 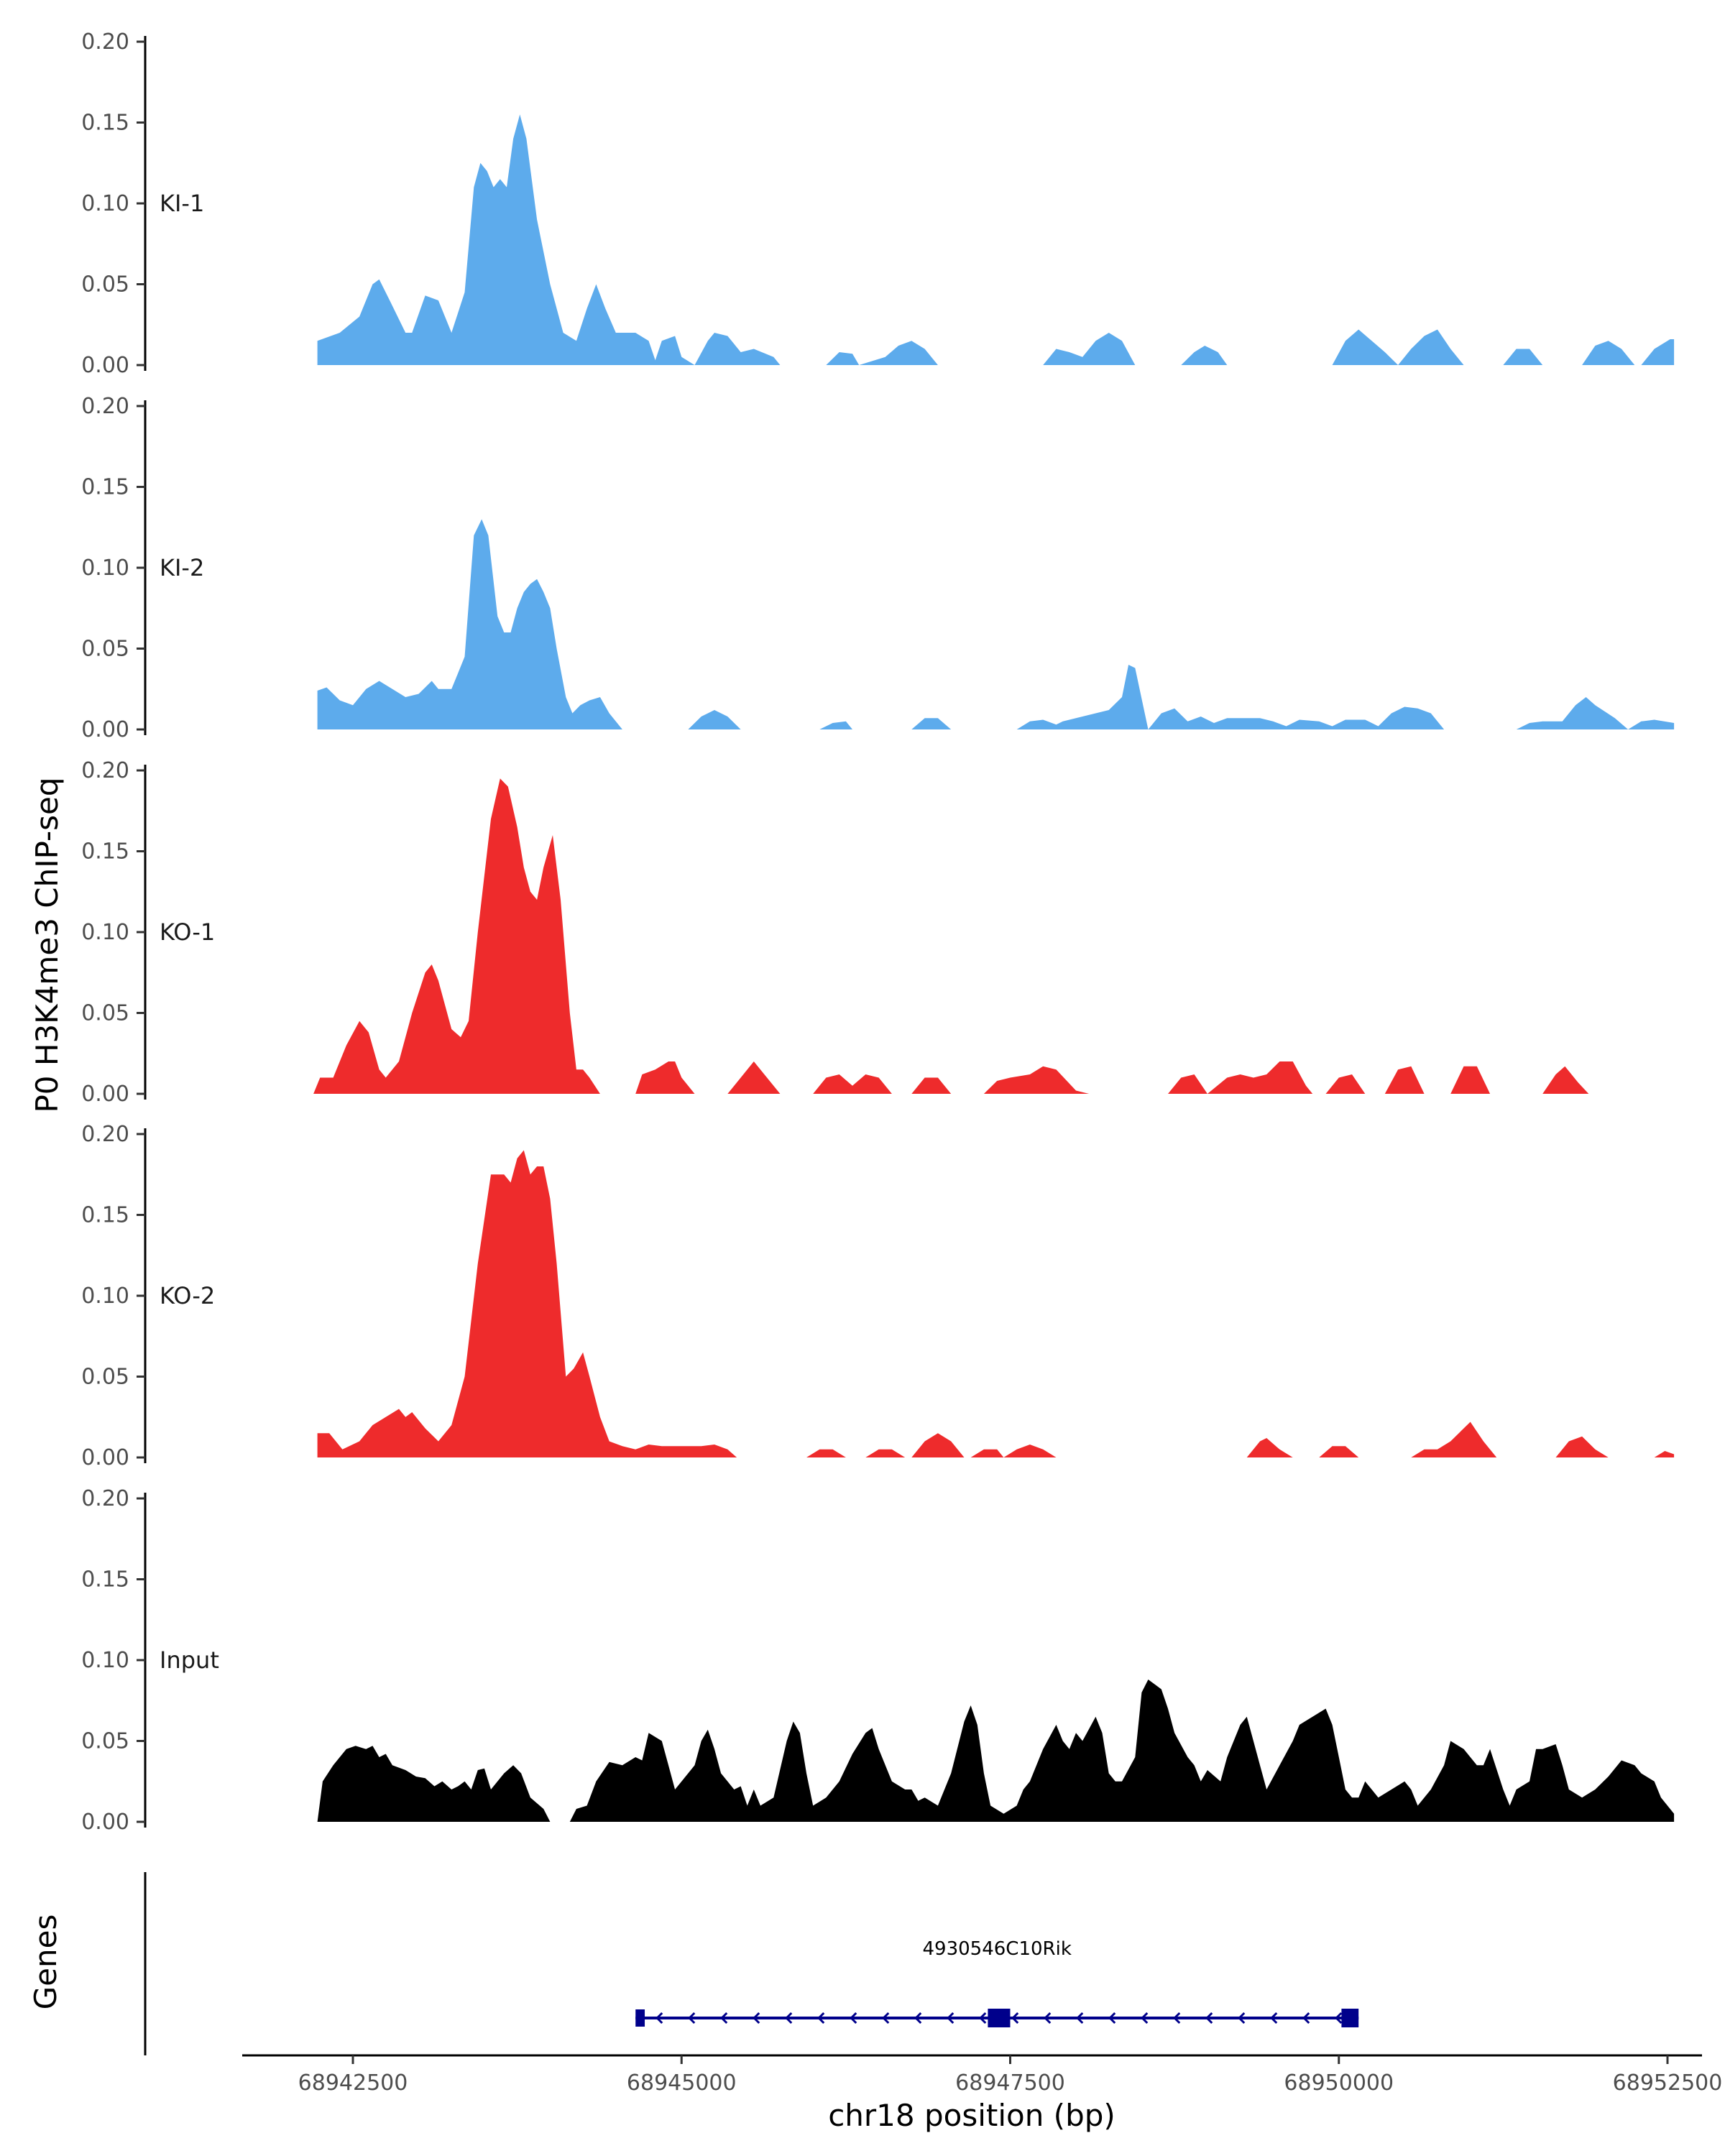 I want to click on gene-model, so click(x=997, y=2018).